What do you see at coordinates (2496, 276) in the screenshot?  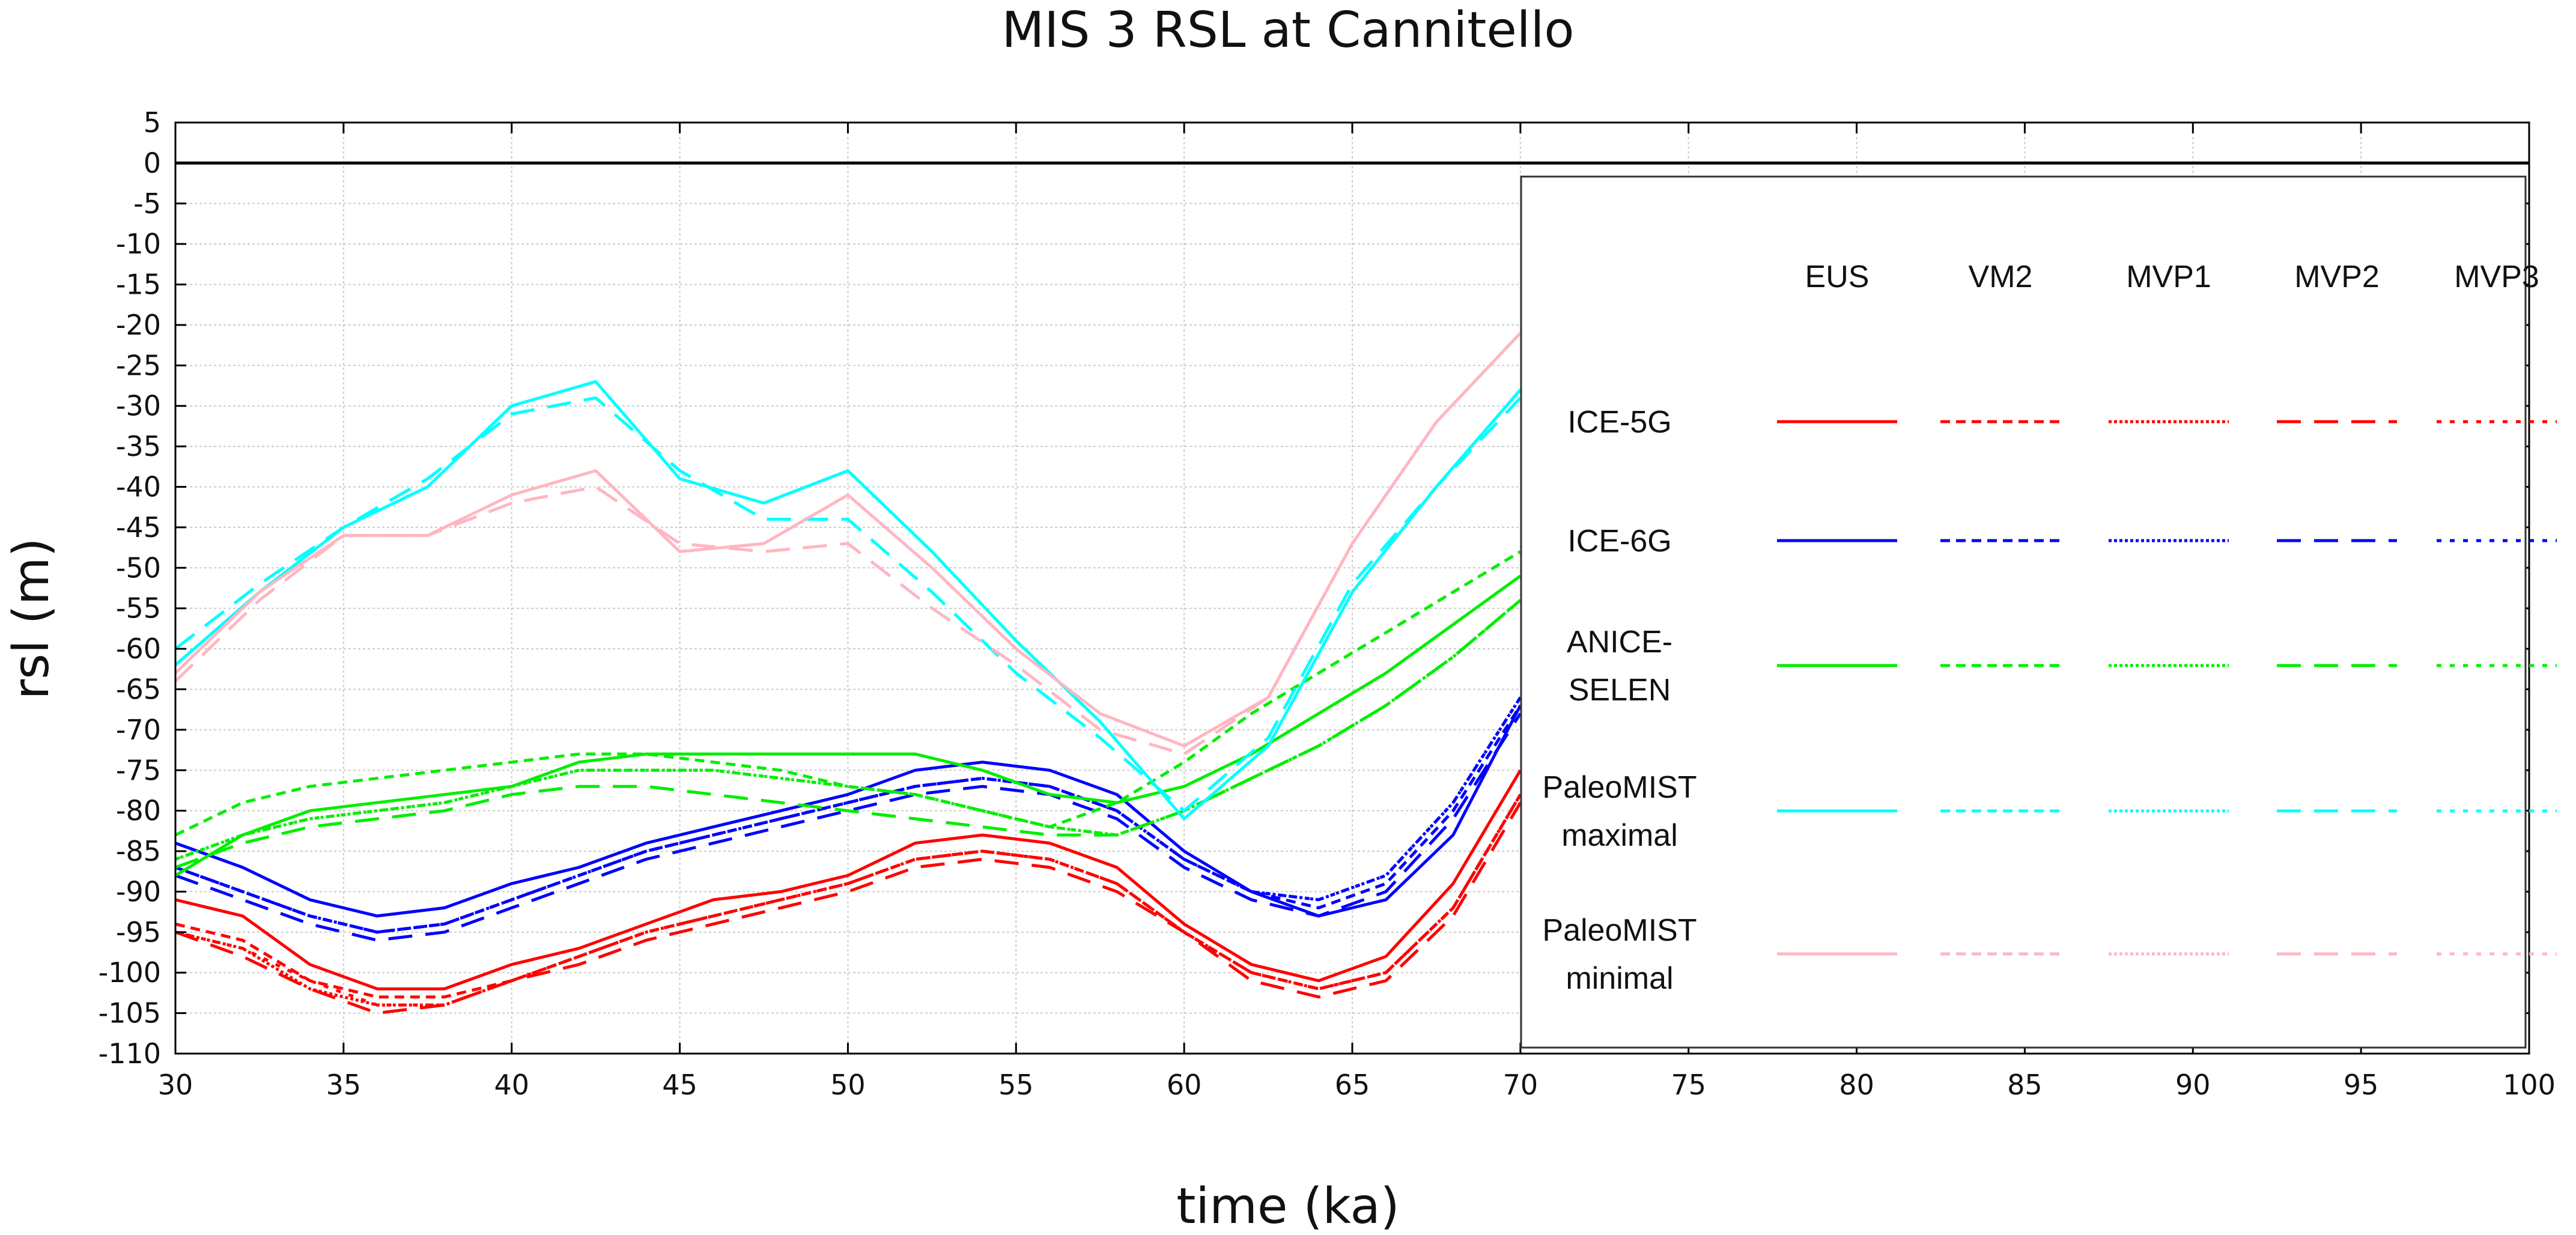 I see `legend-column-header: MVP3` at bounding box center [2496, 276].